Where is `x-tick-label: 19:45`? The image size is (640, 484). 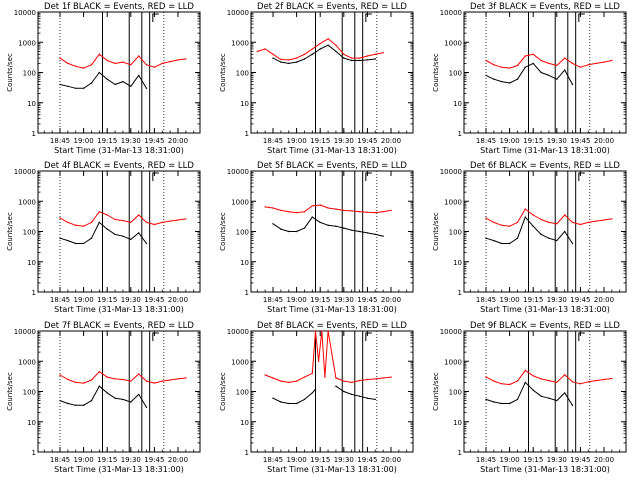
x-tick-label: 19:45 is located at coordinates (154, 460).